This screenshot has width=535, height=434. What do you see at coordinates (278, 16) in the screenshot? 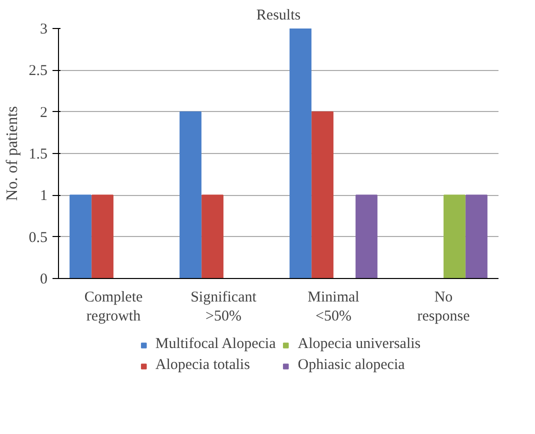
I see `chart-title: Results` at bounding box center [278, 16].